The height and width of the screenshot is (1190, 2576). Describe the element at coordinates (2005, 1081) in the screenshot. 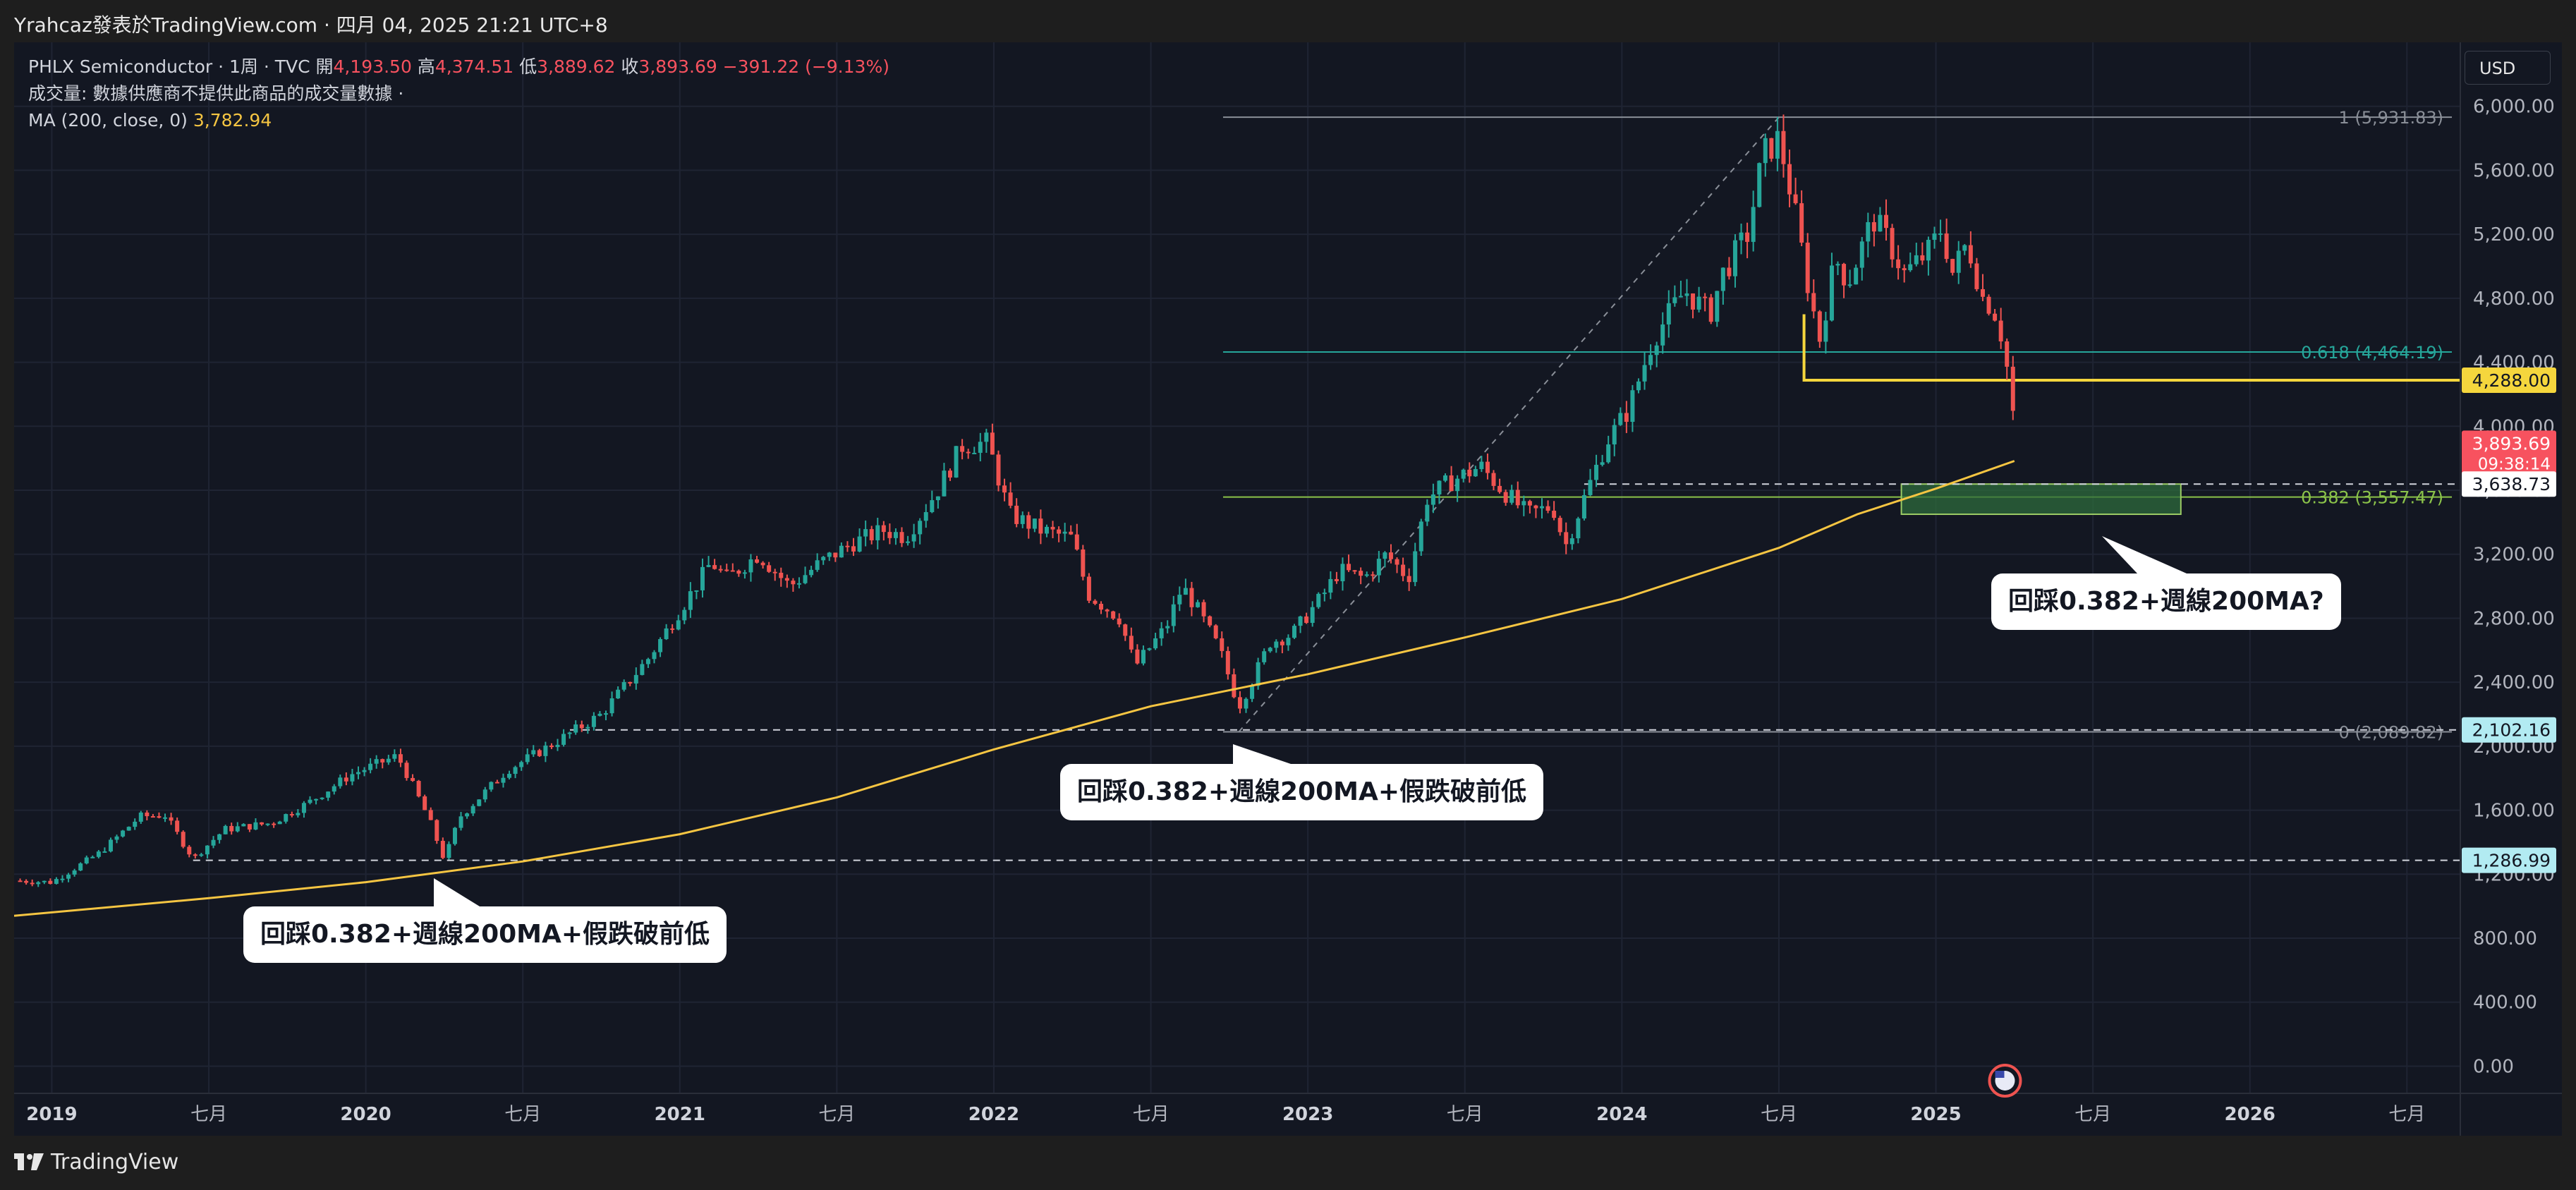

I see `us-flag-icon` at that location.